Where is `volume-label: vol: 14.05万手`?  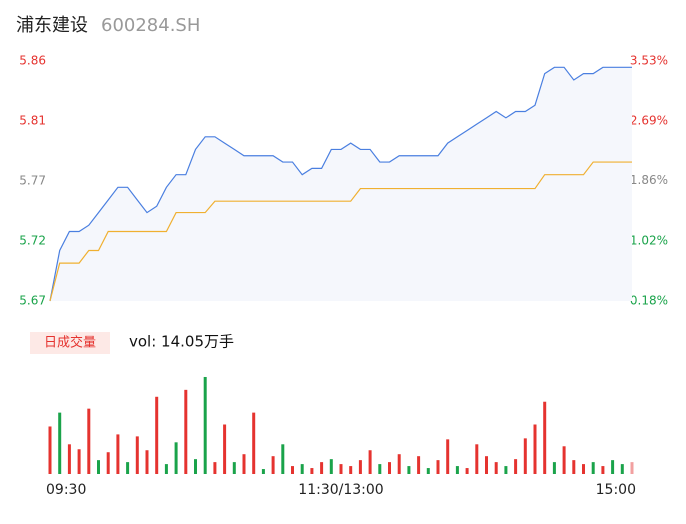 volume-label: vol: 14.05万手 is located at coordinates (181, 342).